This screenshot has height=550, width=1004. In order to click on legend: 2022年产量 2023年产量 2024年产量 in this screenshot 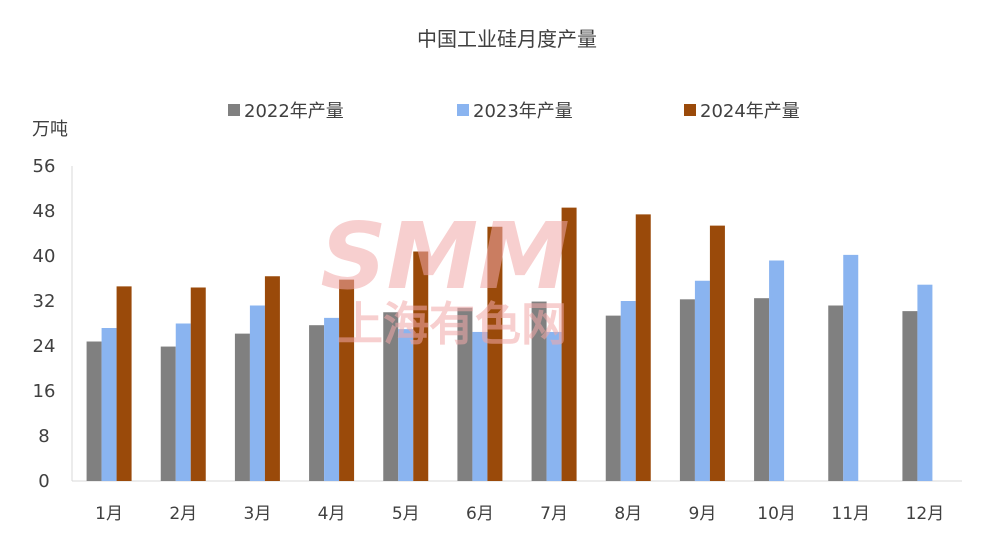, I will do `click(514, 111)`.